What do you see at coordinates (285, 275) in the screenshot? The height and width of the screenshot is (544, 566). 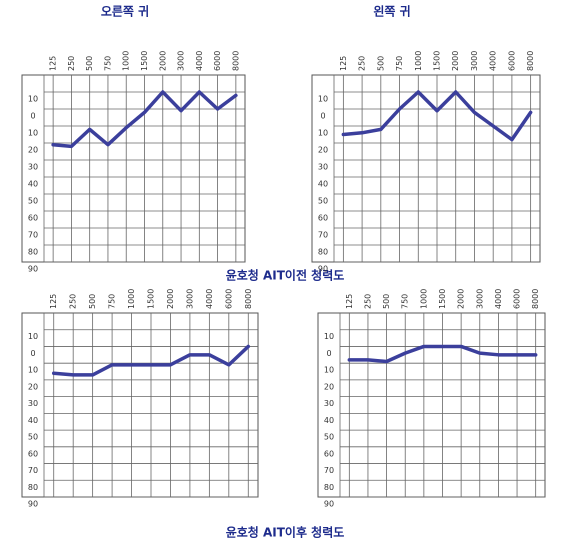 I see `caption-before: 윤호청 AIT이전 청력도` at bounding box center [285, 275].